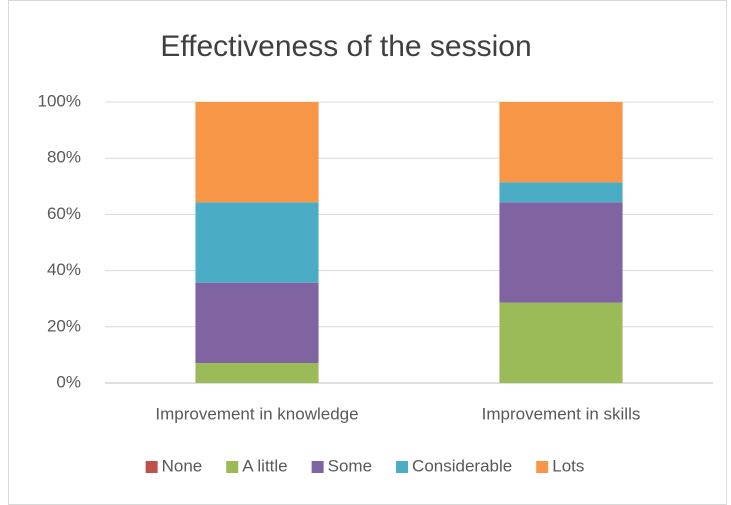  I want to click on y-tick-label: 80%, so click(64, 157).